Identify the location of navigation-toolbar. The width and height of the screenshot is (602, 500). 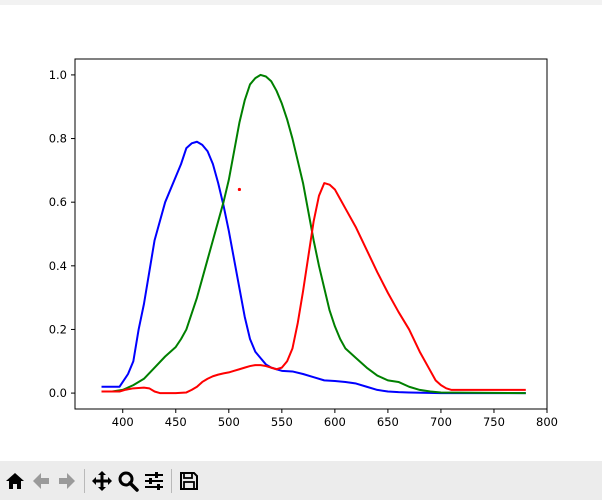
(301, 480).